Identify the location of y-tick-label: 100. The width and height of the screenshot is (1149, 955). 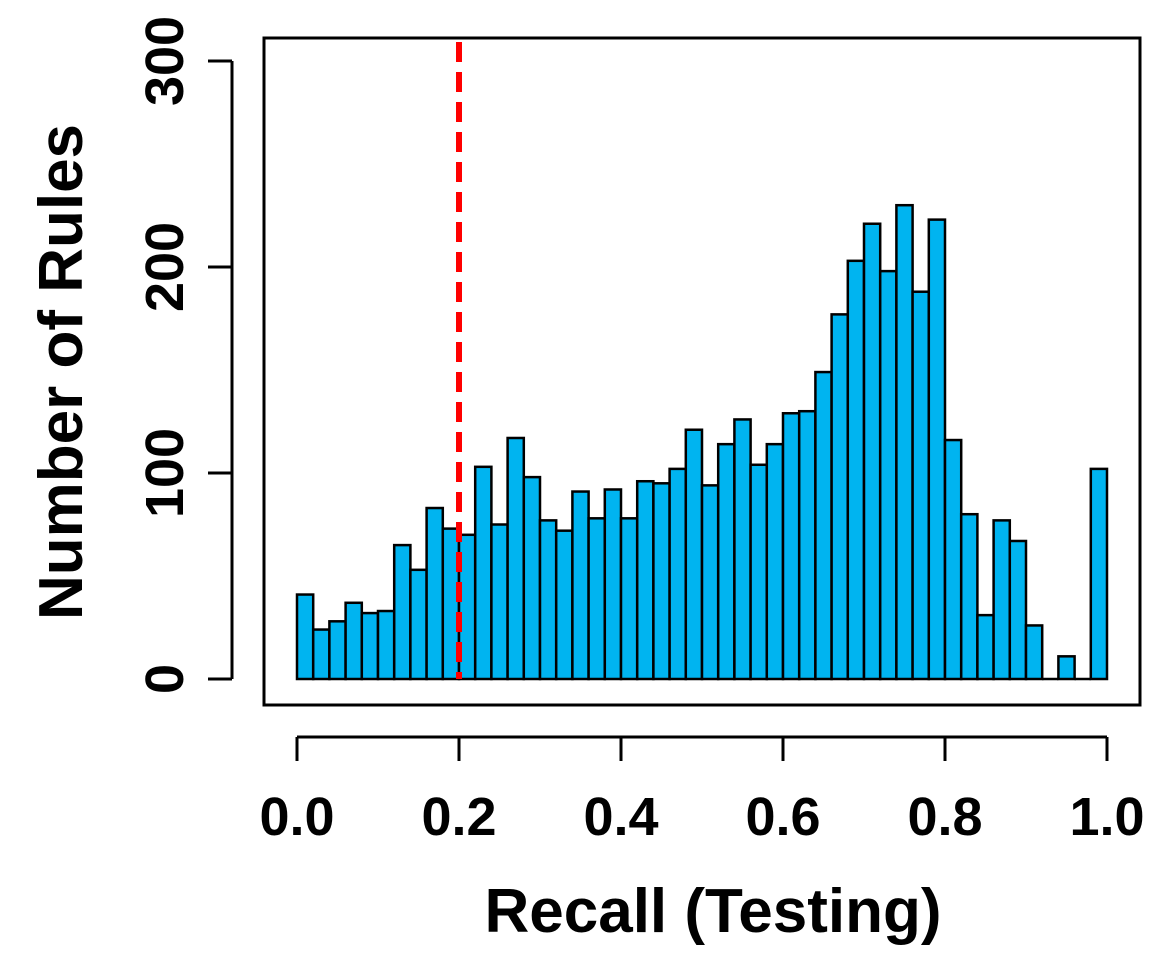
(165, 473).